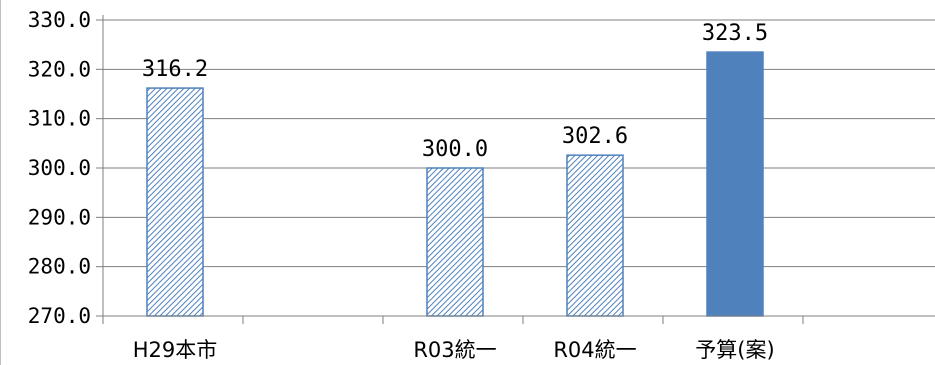 This screenshot has width=935, height=365. What do you see at coordinates (59, 316) in the screenshot?
I see `y-tick-label: 270.0` at bounding box center [59, 316].